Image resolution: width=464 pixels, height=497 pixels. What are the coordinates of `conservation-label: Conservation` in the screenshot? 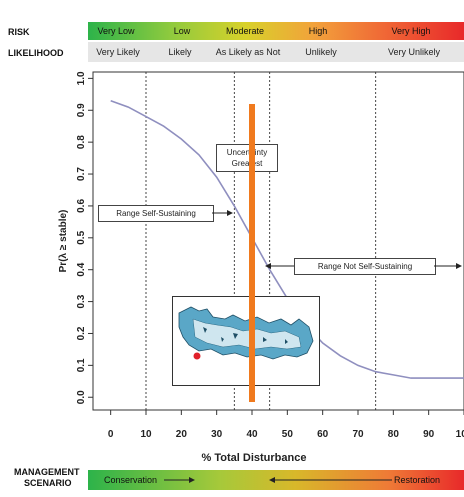 It's located at (131, 480).